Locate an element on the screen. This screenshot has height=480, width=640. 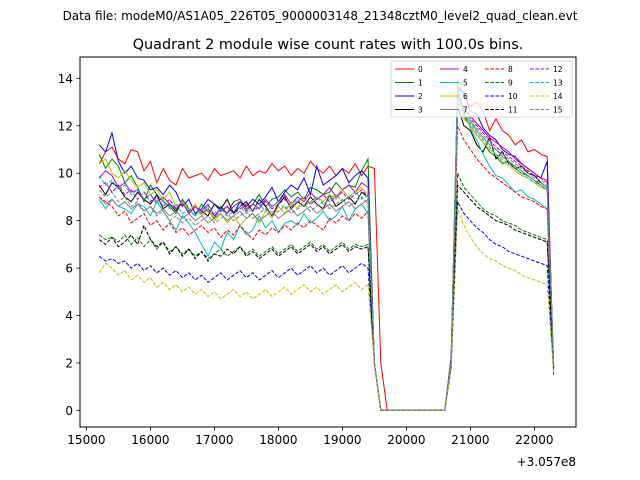
x-tick-label: 16000 is located at coordinates (150, 440).